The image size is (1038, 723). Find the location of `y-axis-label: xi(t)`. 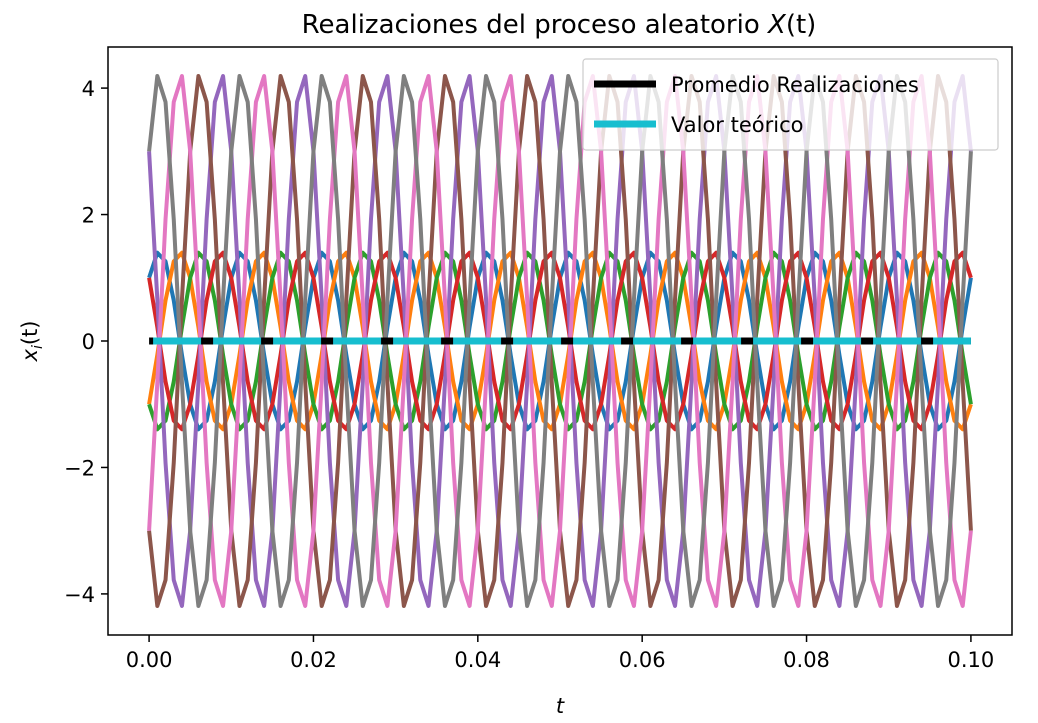

y-axis-label: xi(t) is located at coordinates (32, 342).